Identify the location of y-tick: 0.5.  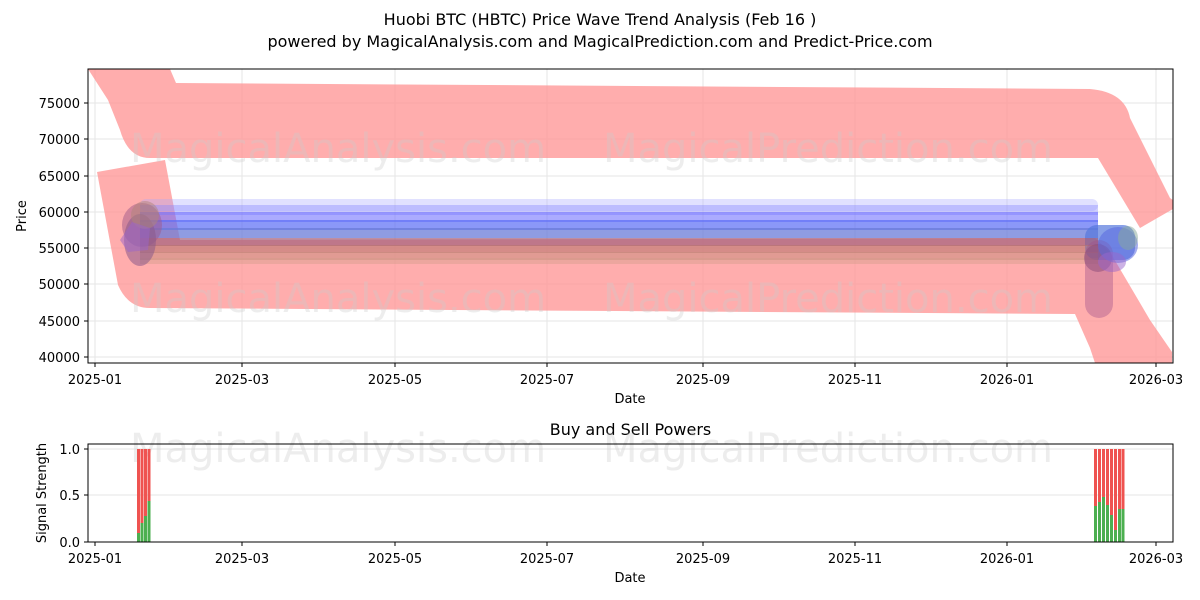
(69, 496).